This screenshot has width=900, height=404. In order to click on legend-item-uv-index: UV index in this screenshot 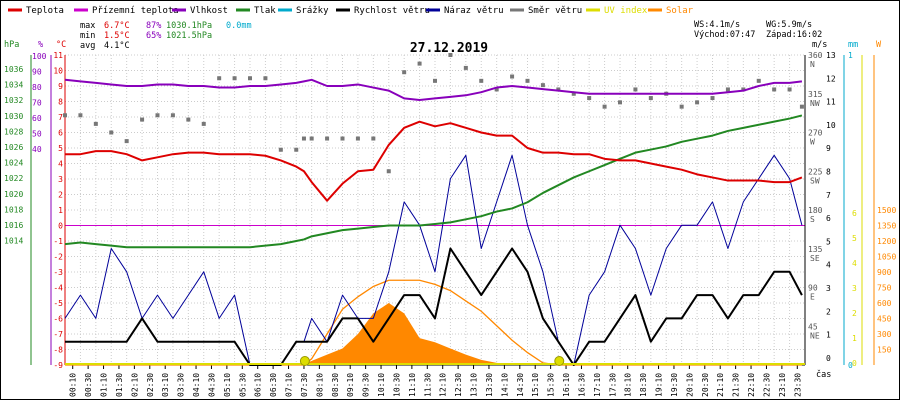, I will do `click(617, 11)`.